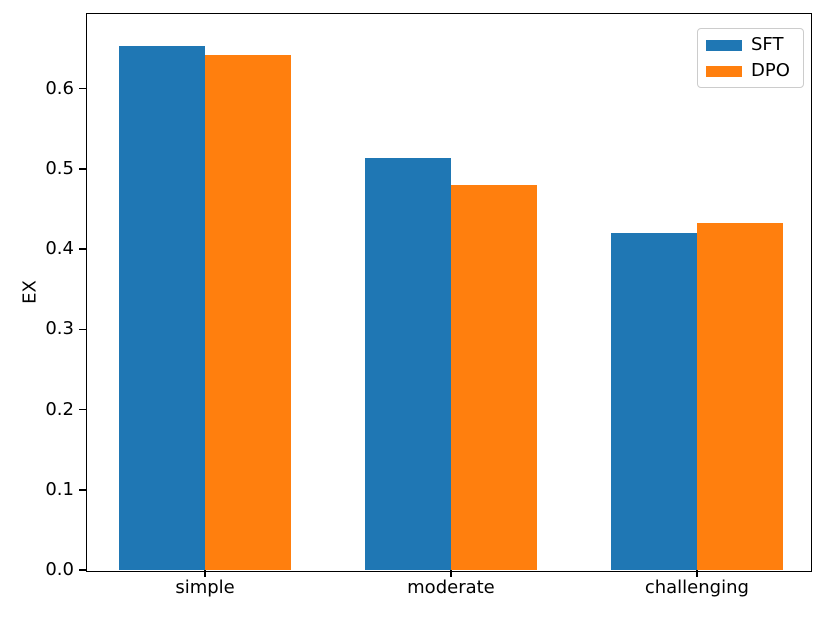  I want to click on y-tick-mark-0.3, so click(82, 329).